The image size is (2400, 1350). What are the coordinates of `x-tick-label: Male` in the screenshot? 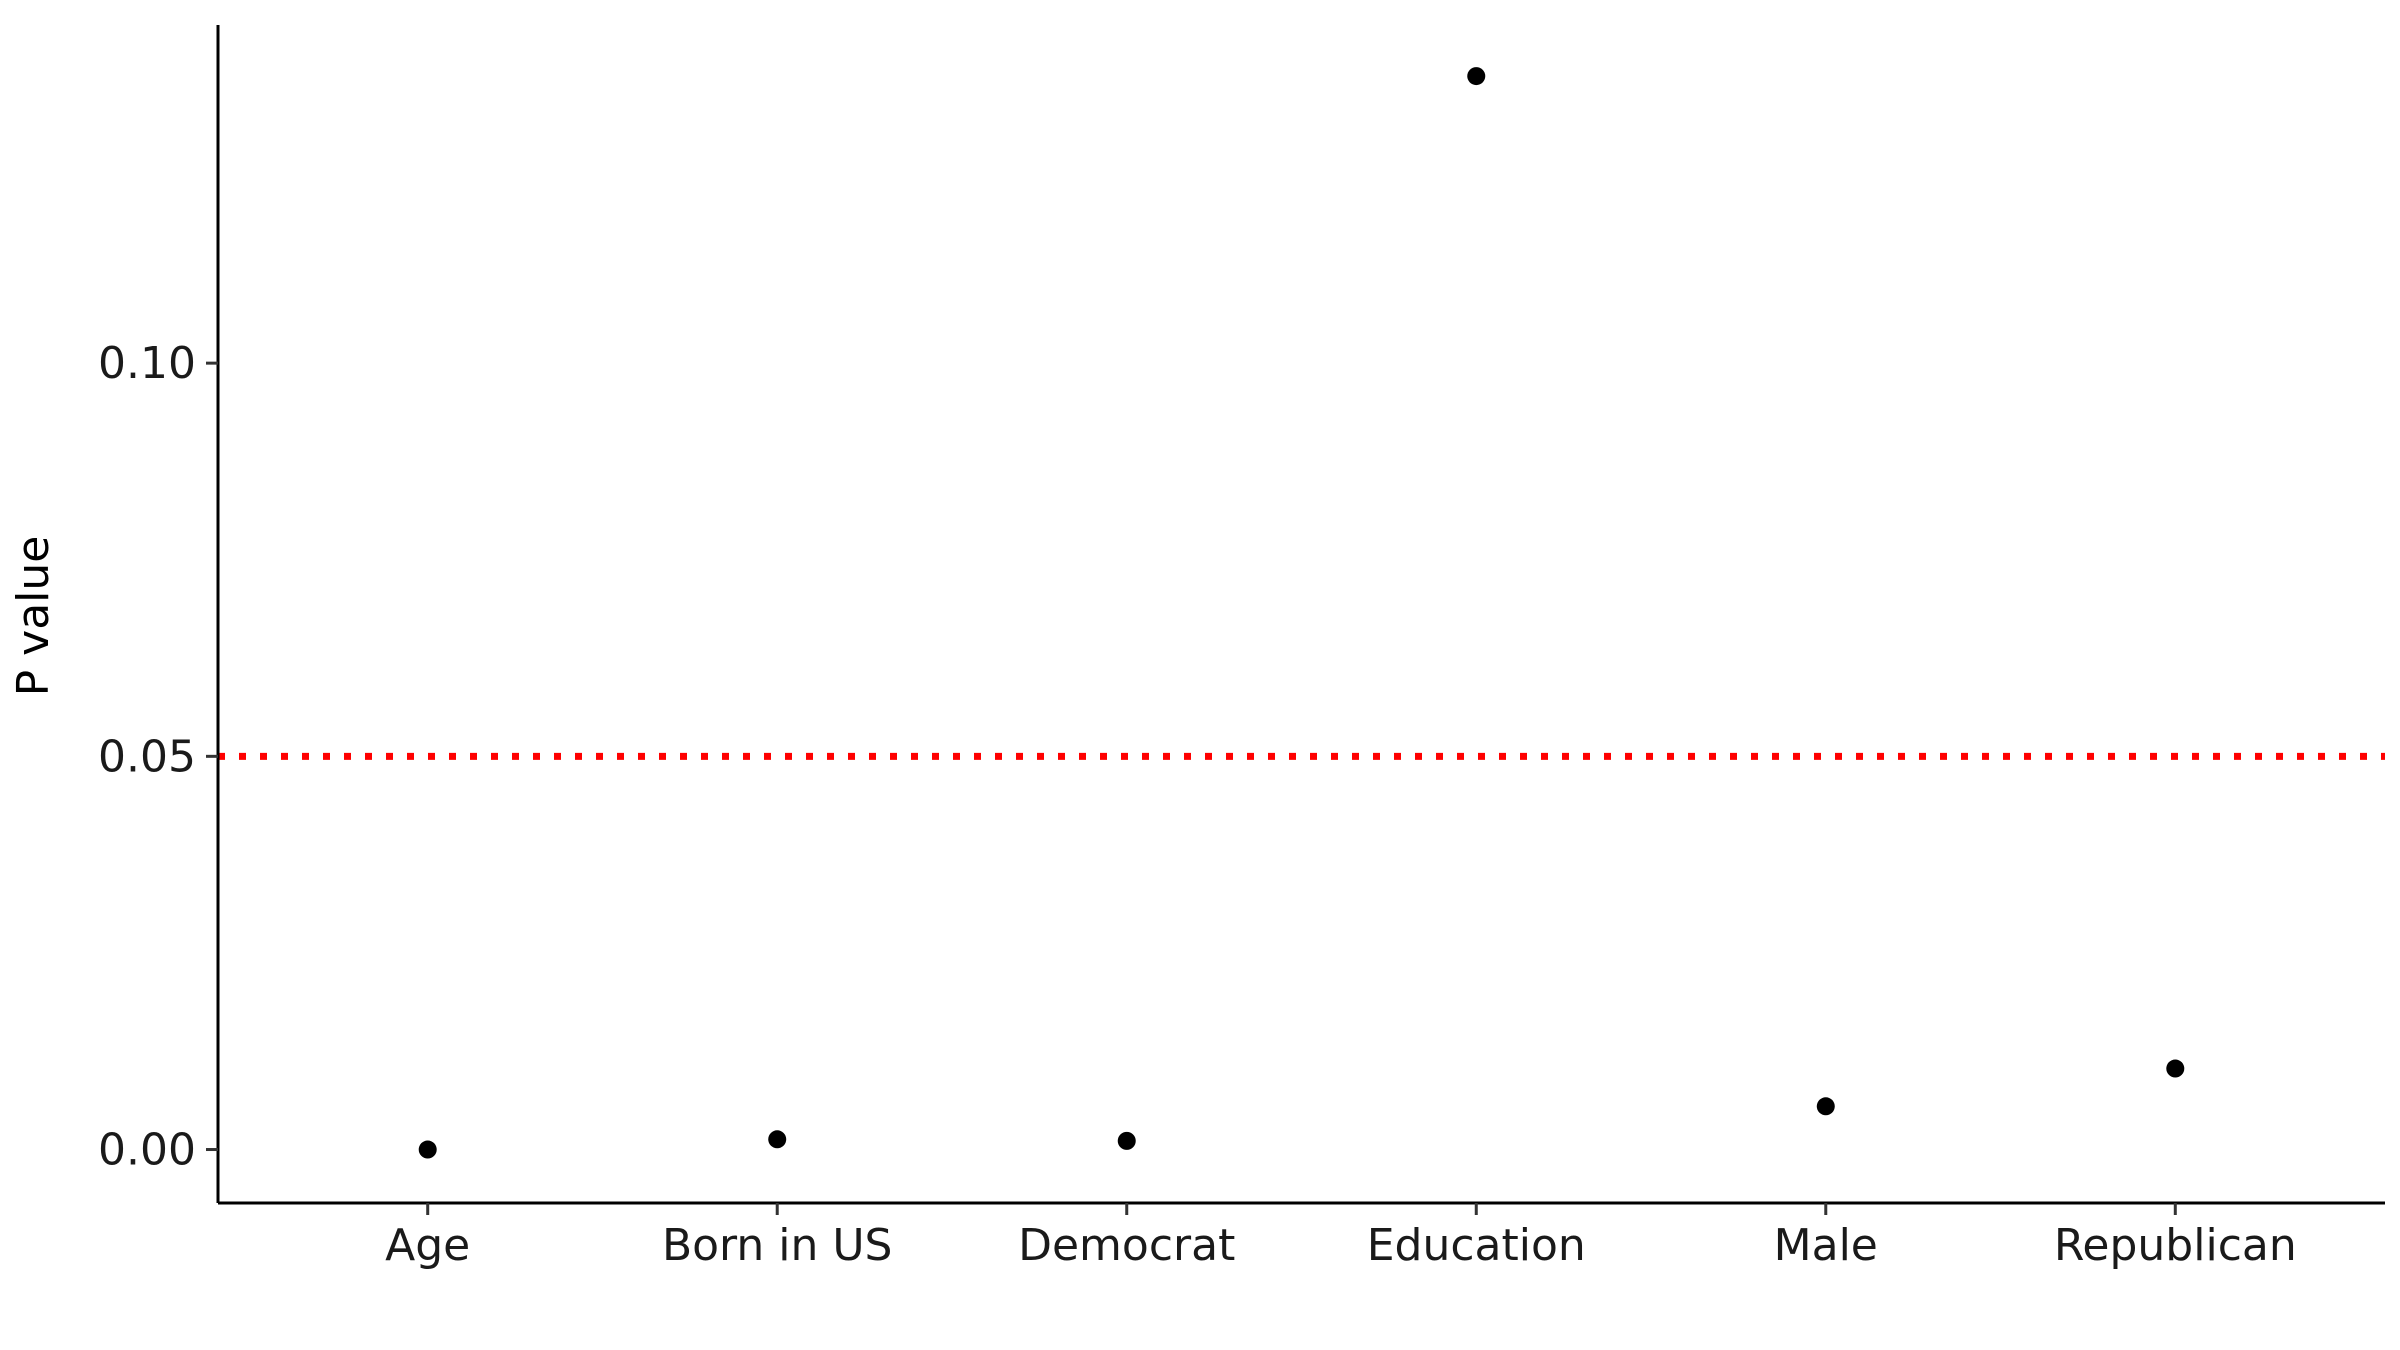 It's located at (1826, 1245).